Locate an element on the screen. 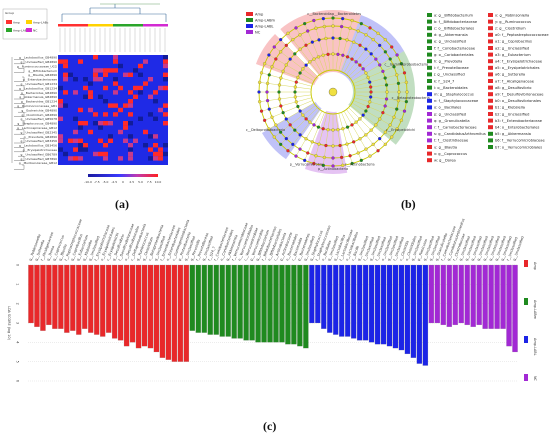  taxa-key-label: x: g__Robinsoniella is located at coordinates (512, 15).